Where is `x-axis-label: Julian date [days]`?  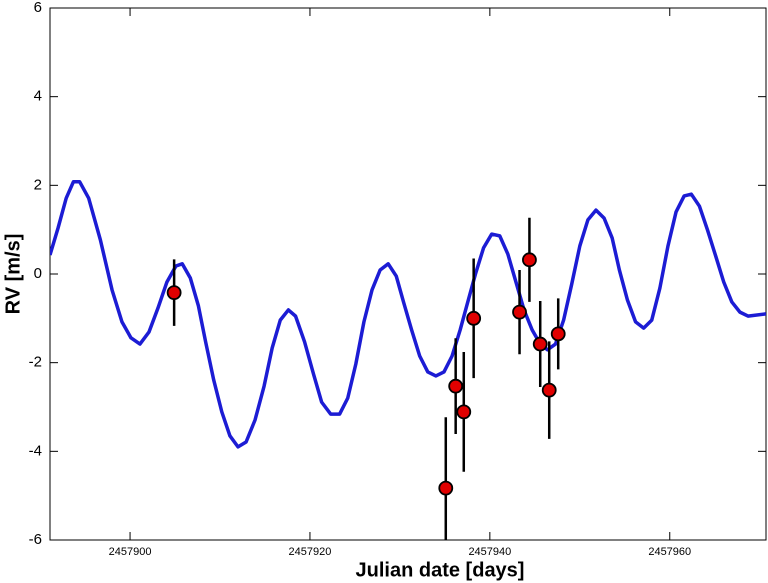
x-axis-label: Julian date [days] is located at coordinates (440, 570).